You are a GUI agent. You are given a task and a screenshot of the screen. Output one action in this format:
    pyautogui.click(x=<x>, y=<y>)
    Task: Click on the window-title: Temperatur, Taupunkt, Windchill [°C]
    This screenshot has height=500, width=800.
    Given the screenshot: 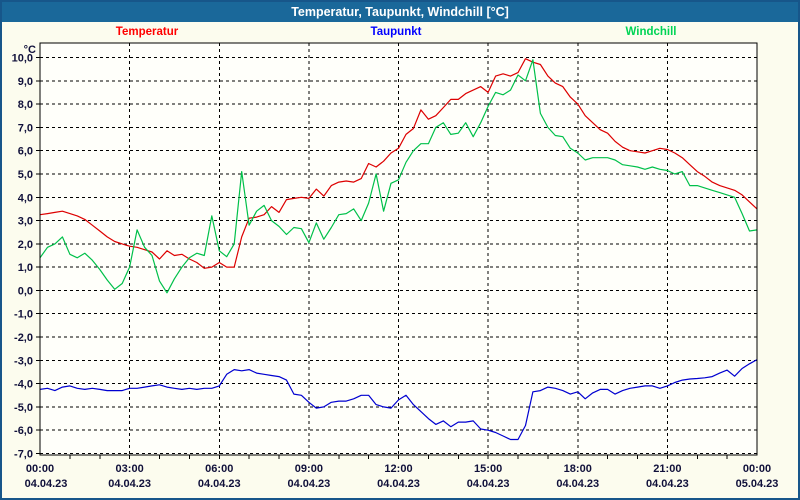 What is the action you would take?
    pyautogui.click(x=400, y=12)
    